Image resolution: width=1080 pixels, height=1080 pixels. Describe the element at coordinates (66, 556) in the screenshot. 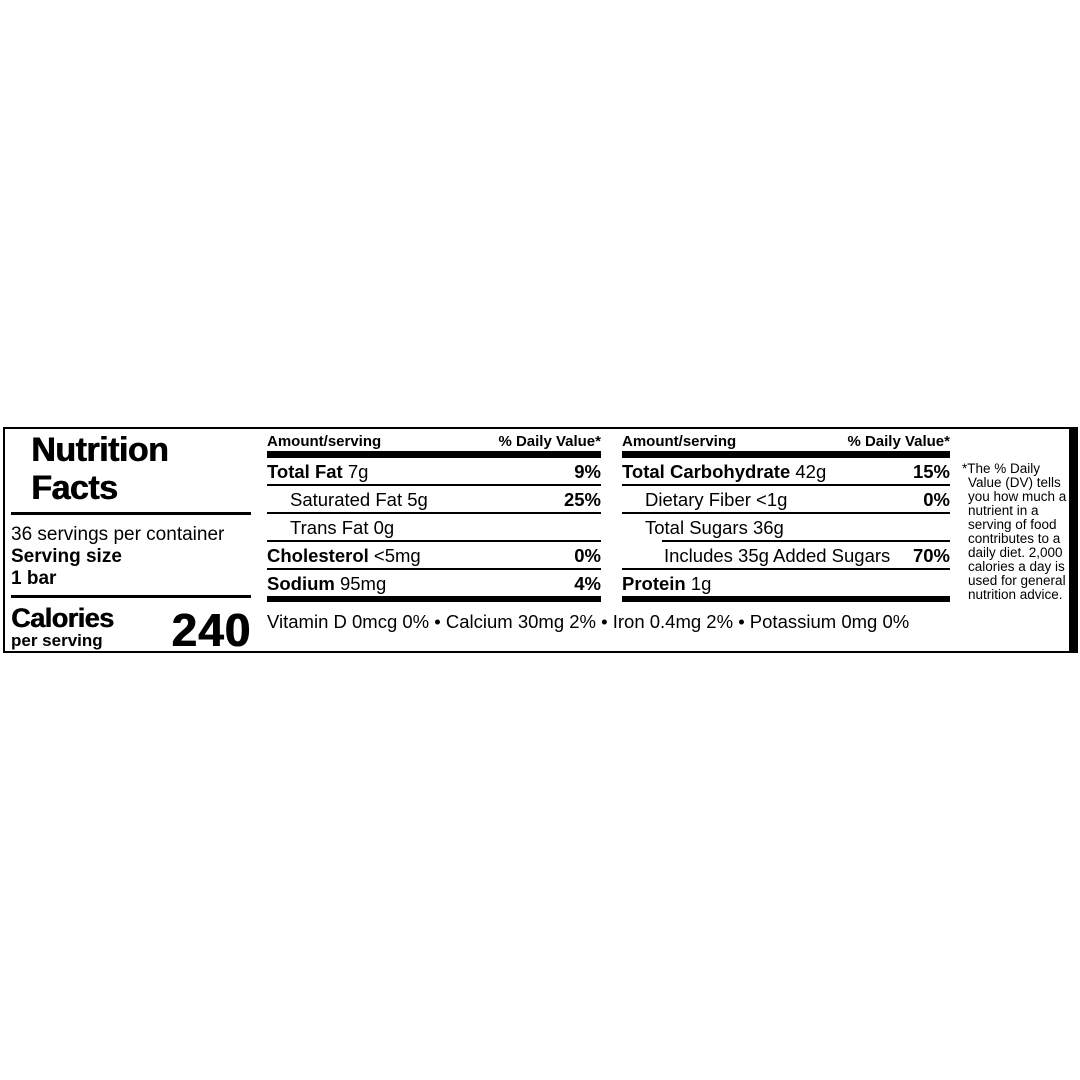

I see `serving-size-label: Serving size` at that location.